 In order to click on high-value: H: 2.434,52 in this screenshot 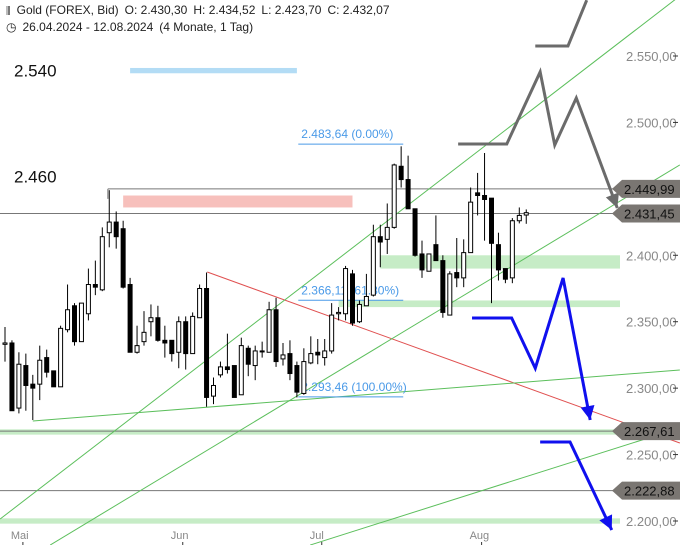, I will do `click(224, 10)`.